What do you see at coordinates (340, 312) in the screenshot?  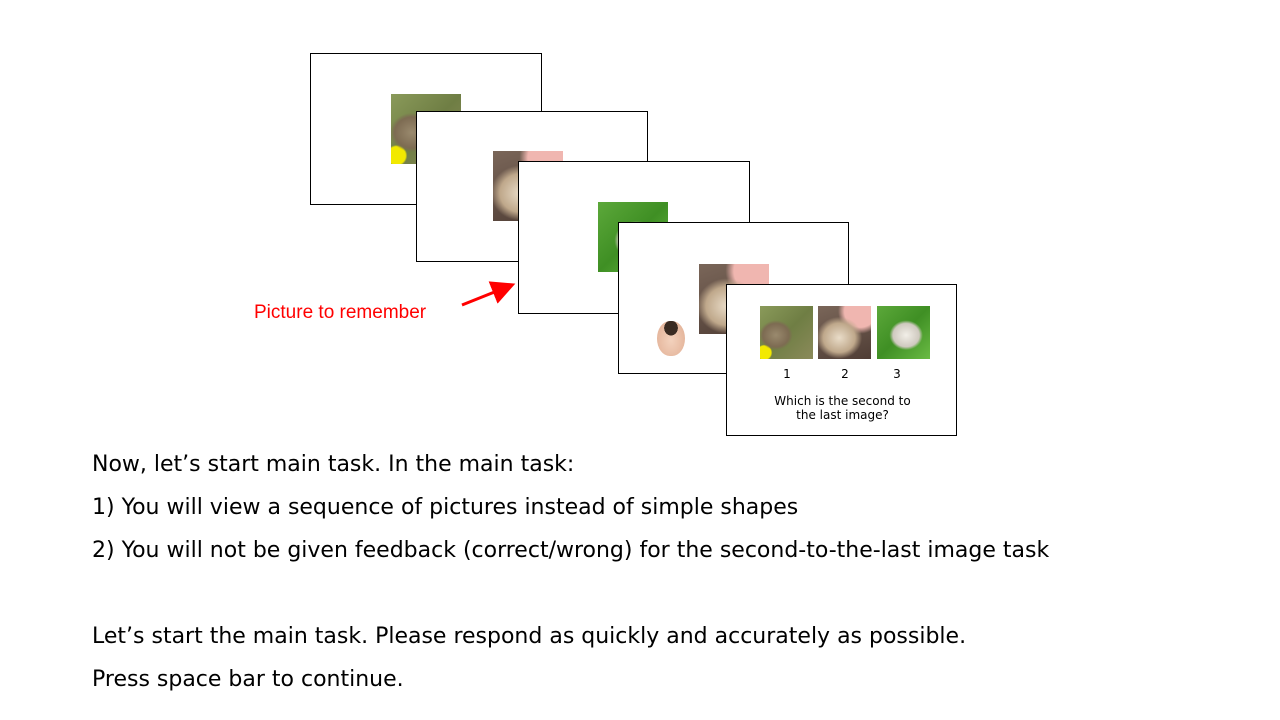 I see `callout-label: Picture to remember` at bounding box center [340, 312].